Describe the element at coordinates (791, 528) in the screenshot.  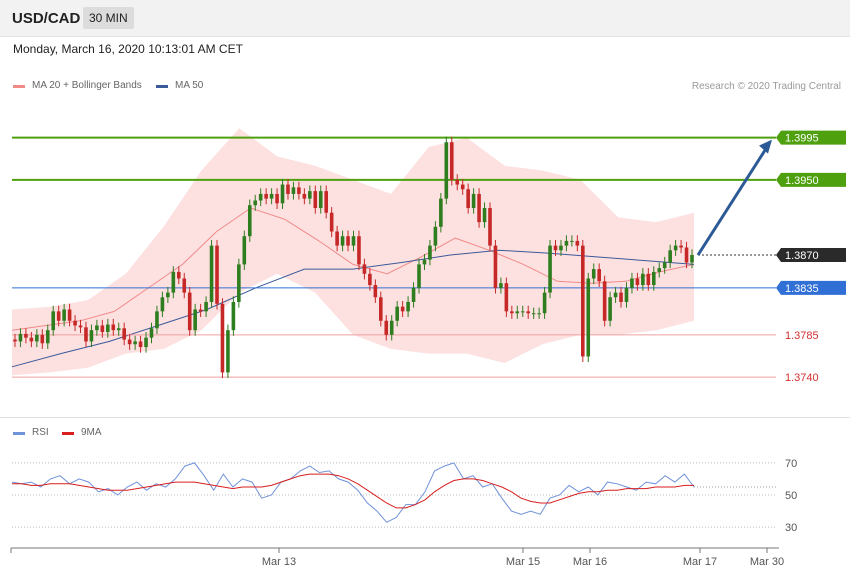
I see `rsi-tick-label: 30` at that location.